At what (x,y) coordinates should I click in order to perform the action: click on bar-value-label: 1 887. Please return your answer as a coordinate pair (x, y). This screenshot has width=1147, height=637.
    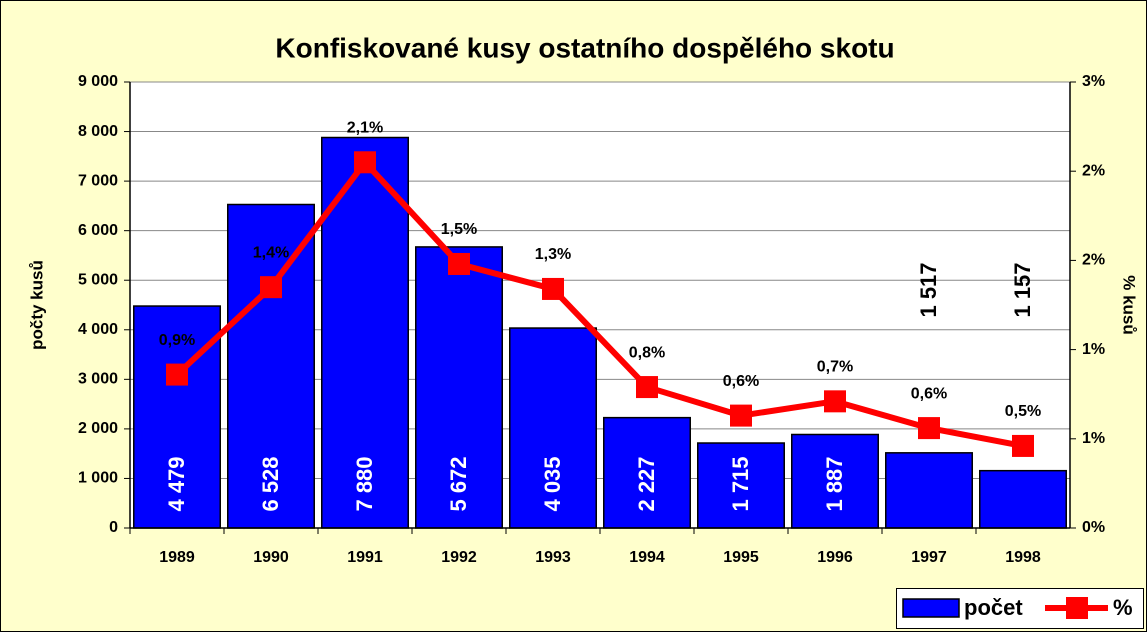
    Looking at the image, I should click on (834, 483).